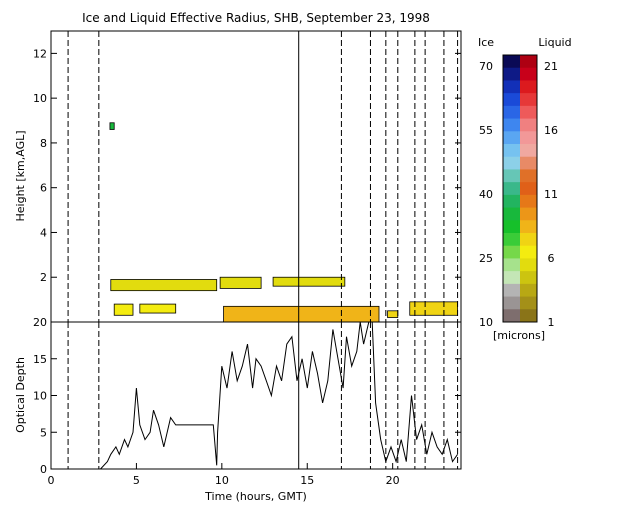 This screenshot has height=512, width=640. I want to click on colorbar-frame, so click(520, 188).